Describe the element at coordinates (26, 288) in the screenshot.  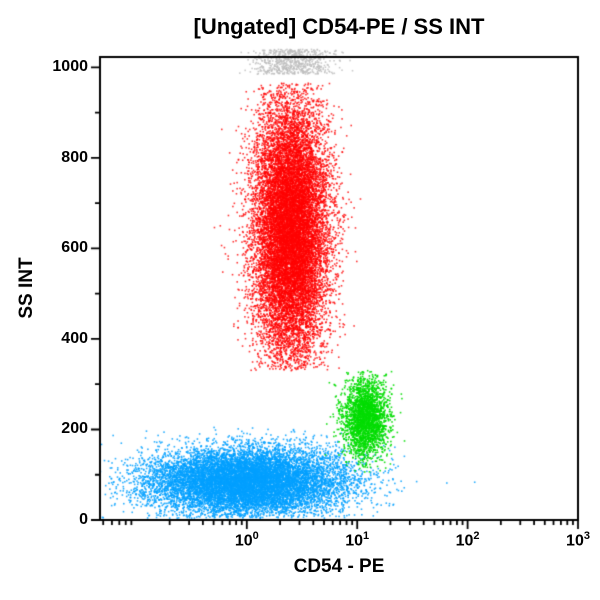
I see `y-axis-label: SS INT` at that location.